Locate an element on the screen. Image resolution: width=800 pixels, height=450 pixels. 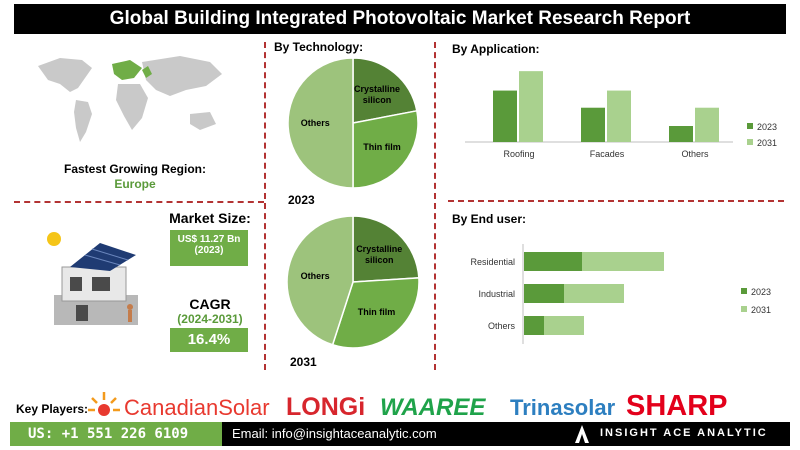
application-title: By Application: is located at coordinates (496, 49).